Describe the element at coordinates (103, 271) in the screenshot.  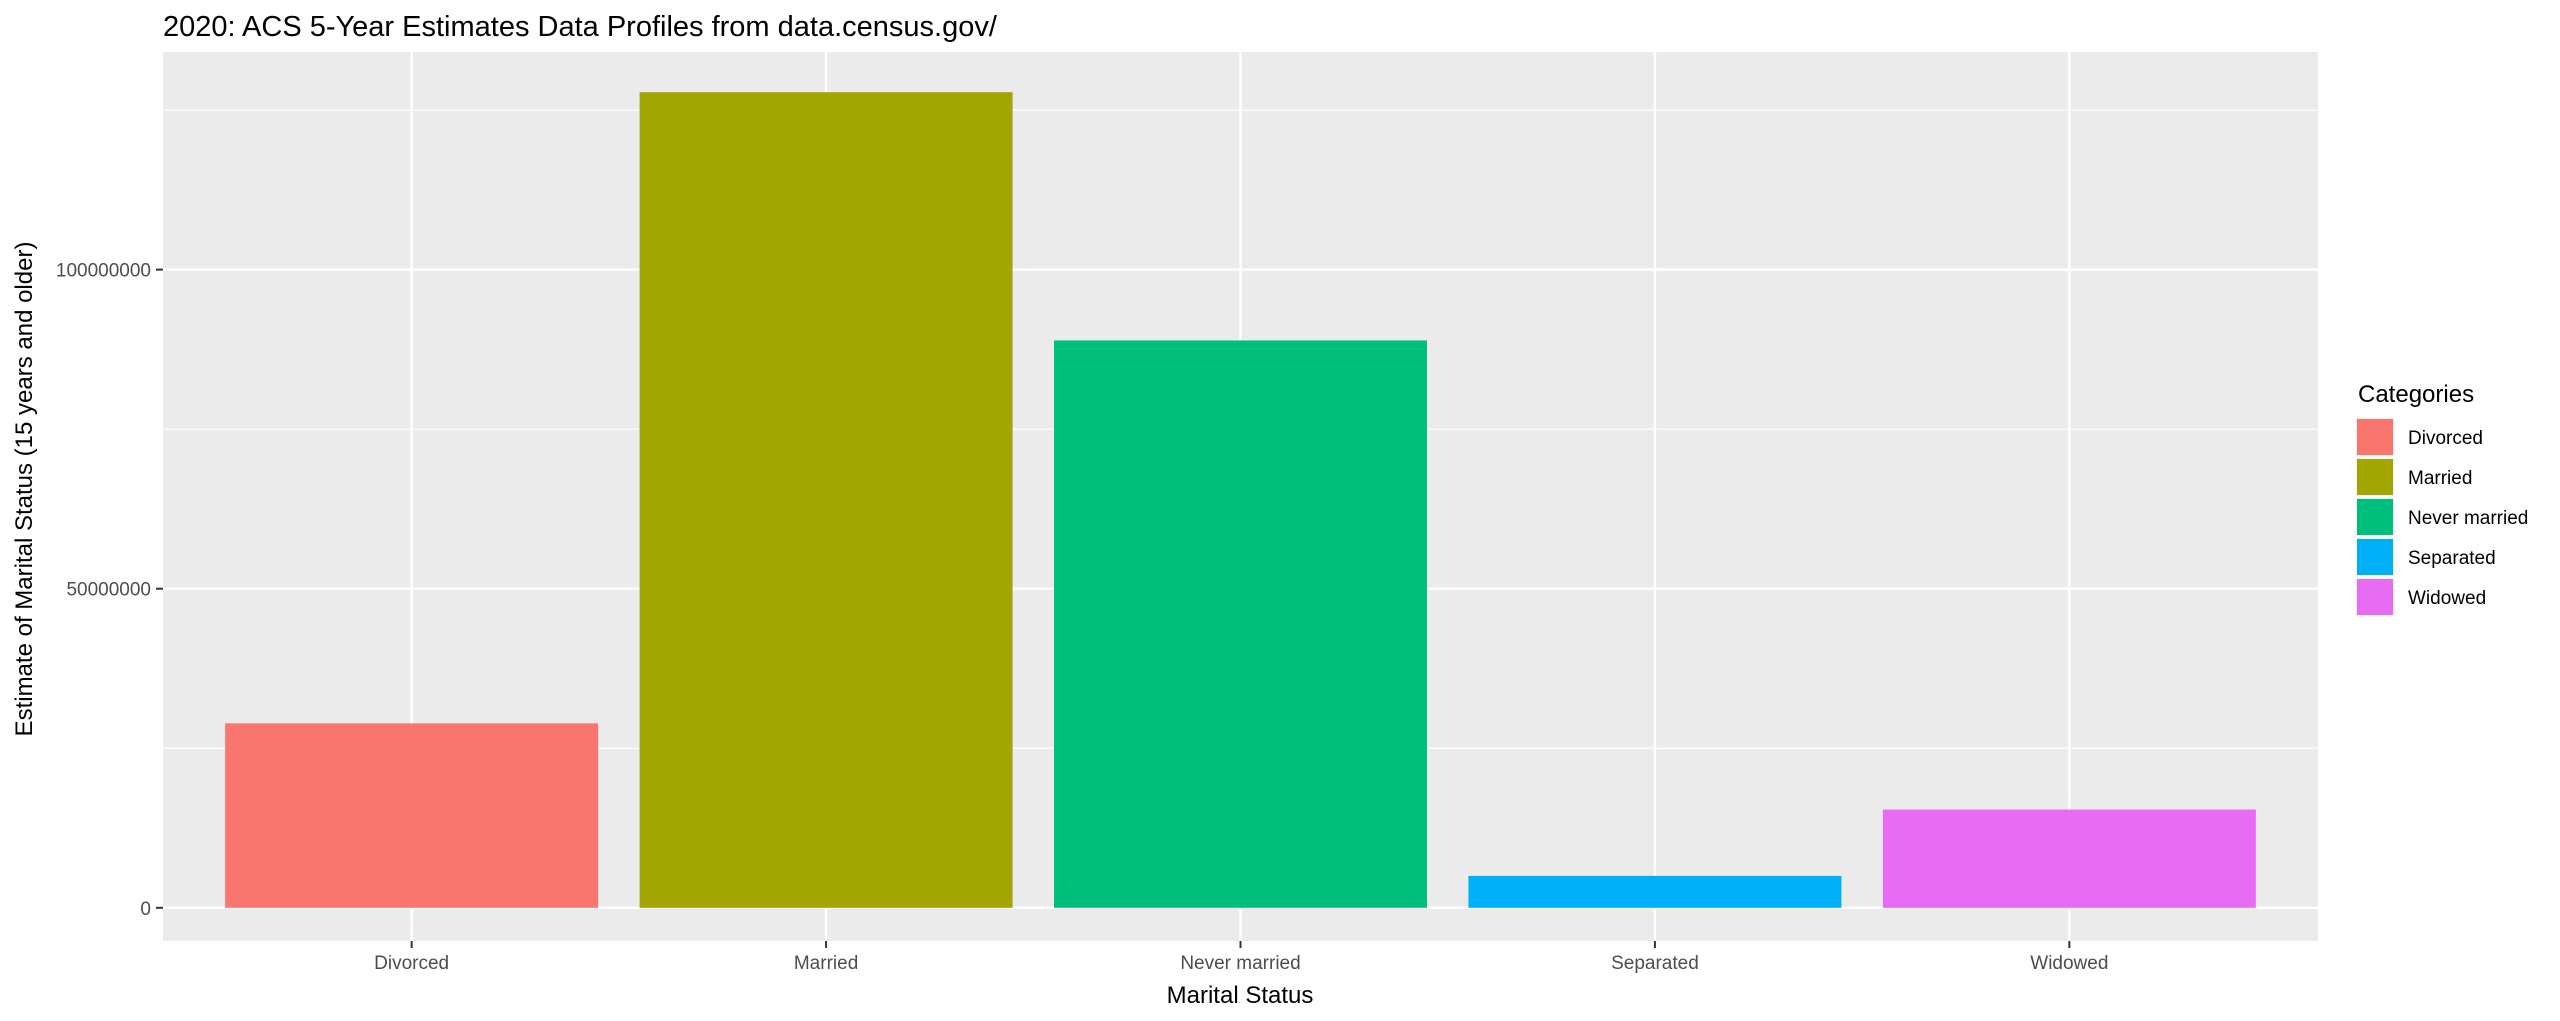
I see `y-tick-label: 100000000` at that location.